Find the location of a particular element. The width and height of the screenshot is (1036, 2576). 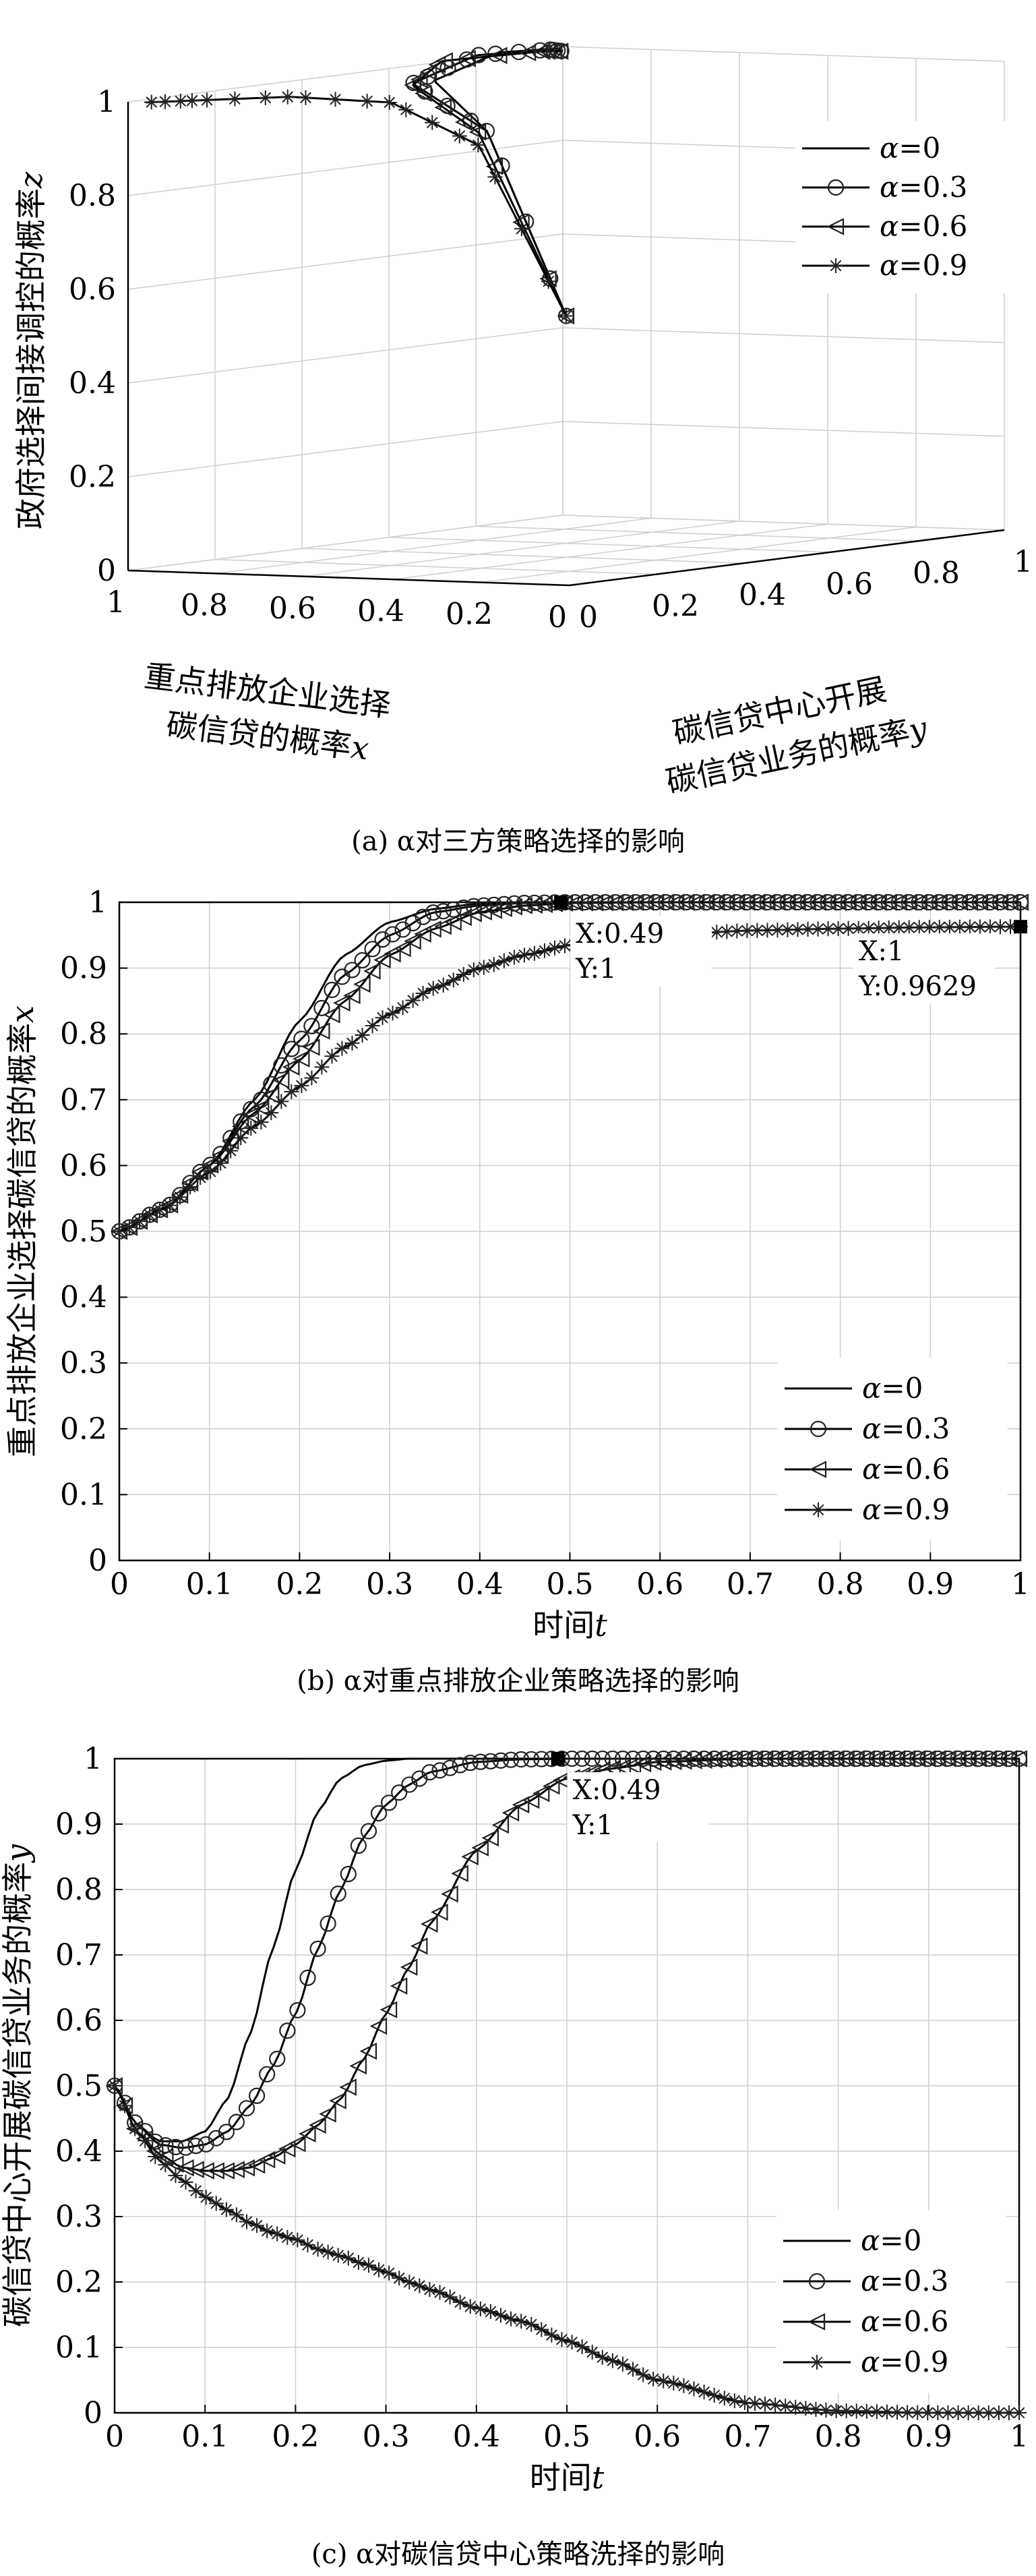

grid-wall-left-h is located at coordinates (345, 449).